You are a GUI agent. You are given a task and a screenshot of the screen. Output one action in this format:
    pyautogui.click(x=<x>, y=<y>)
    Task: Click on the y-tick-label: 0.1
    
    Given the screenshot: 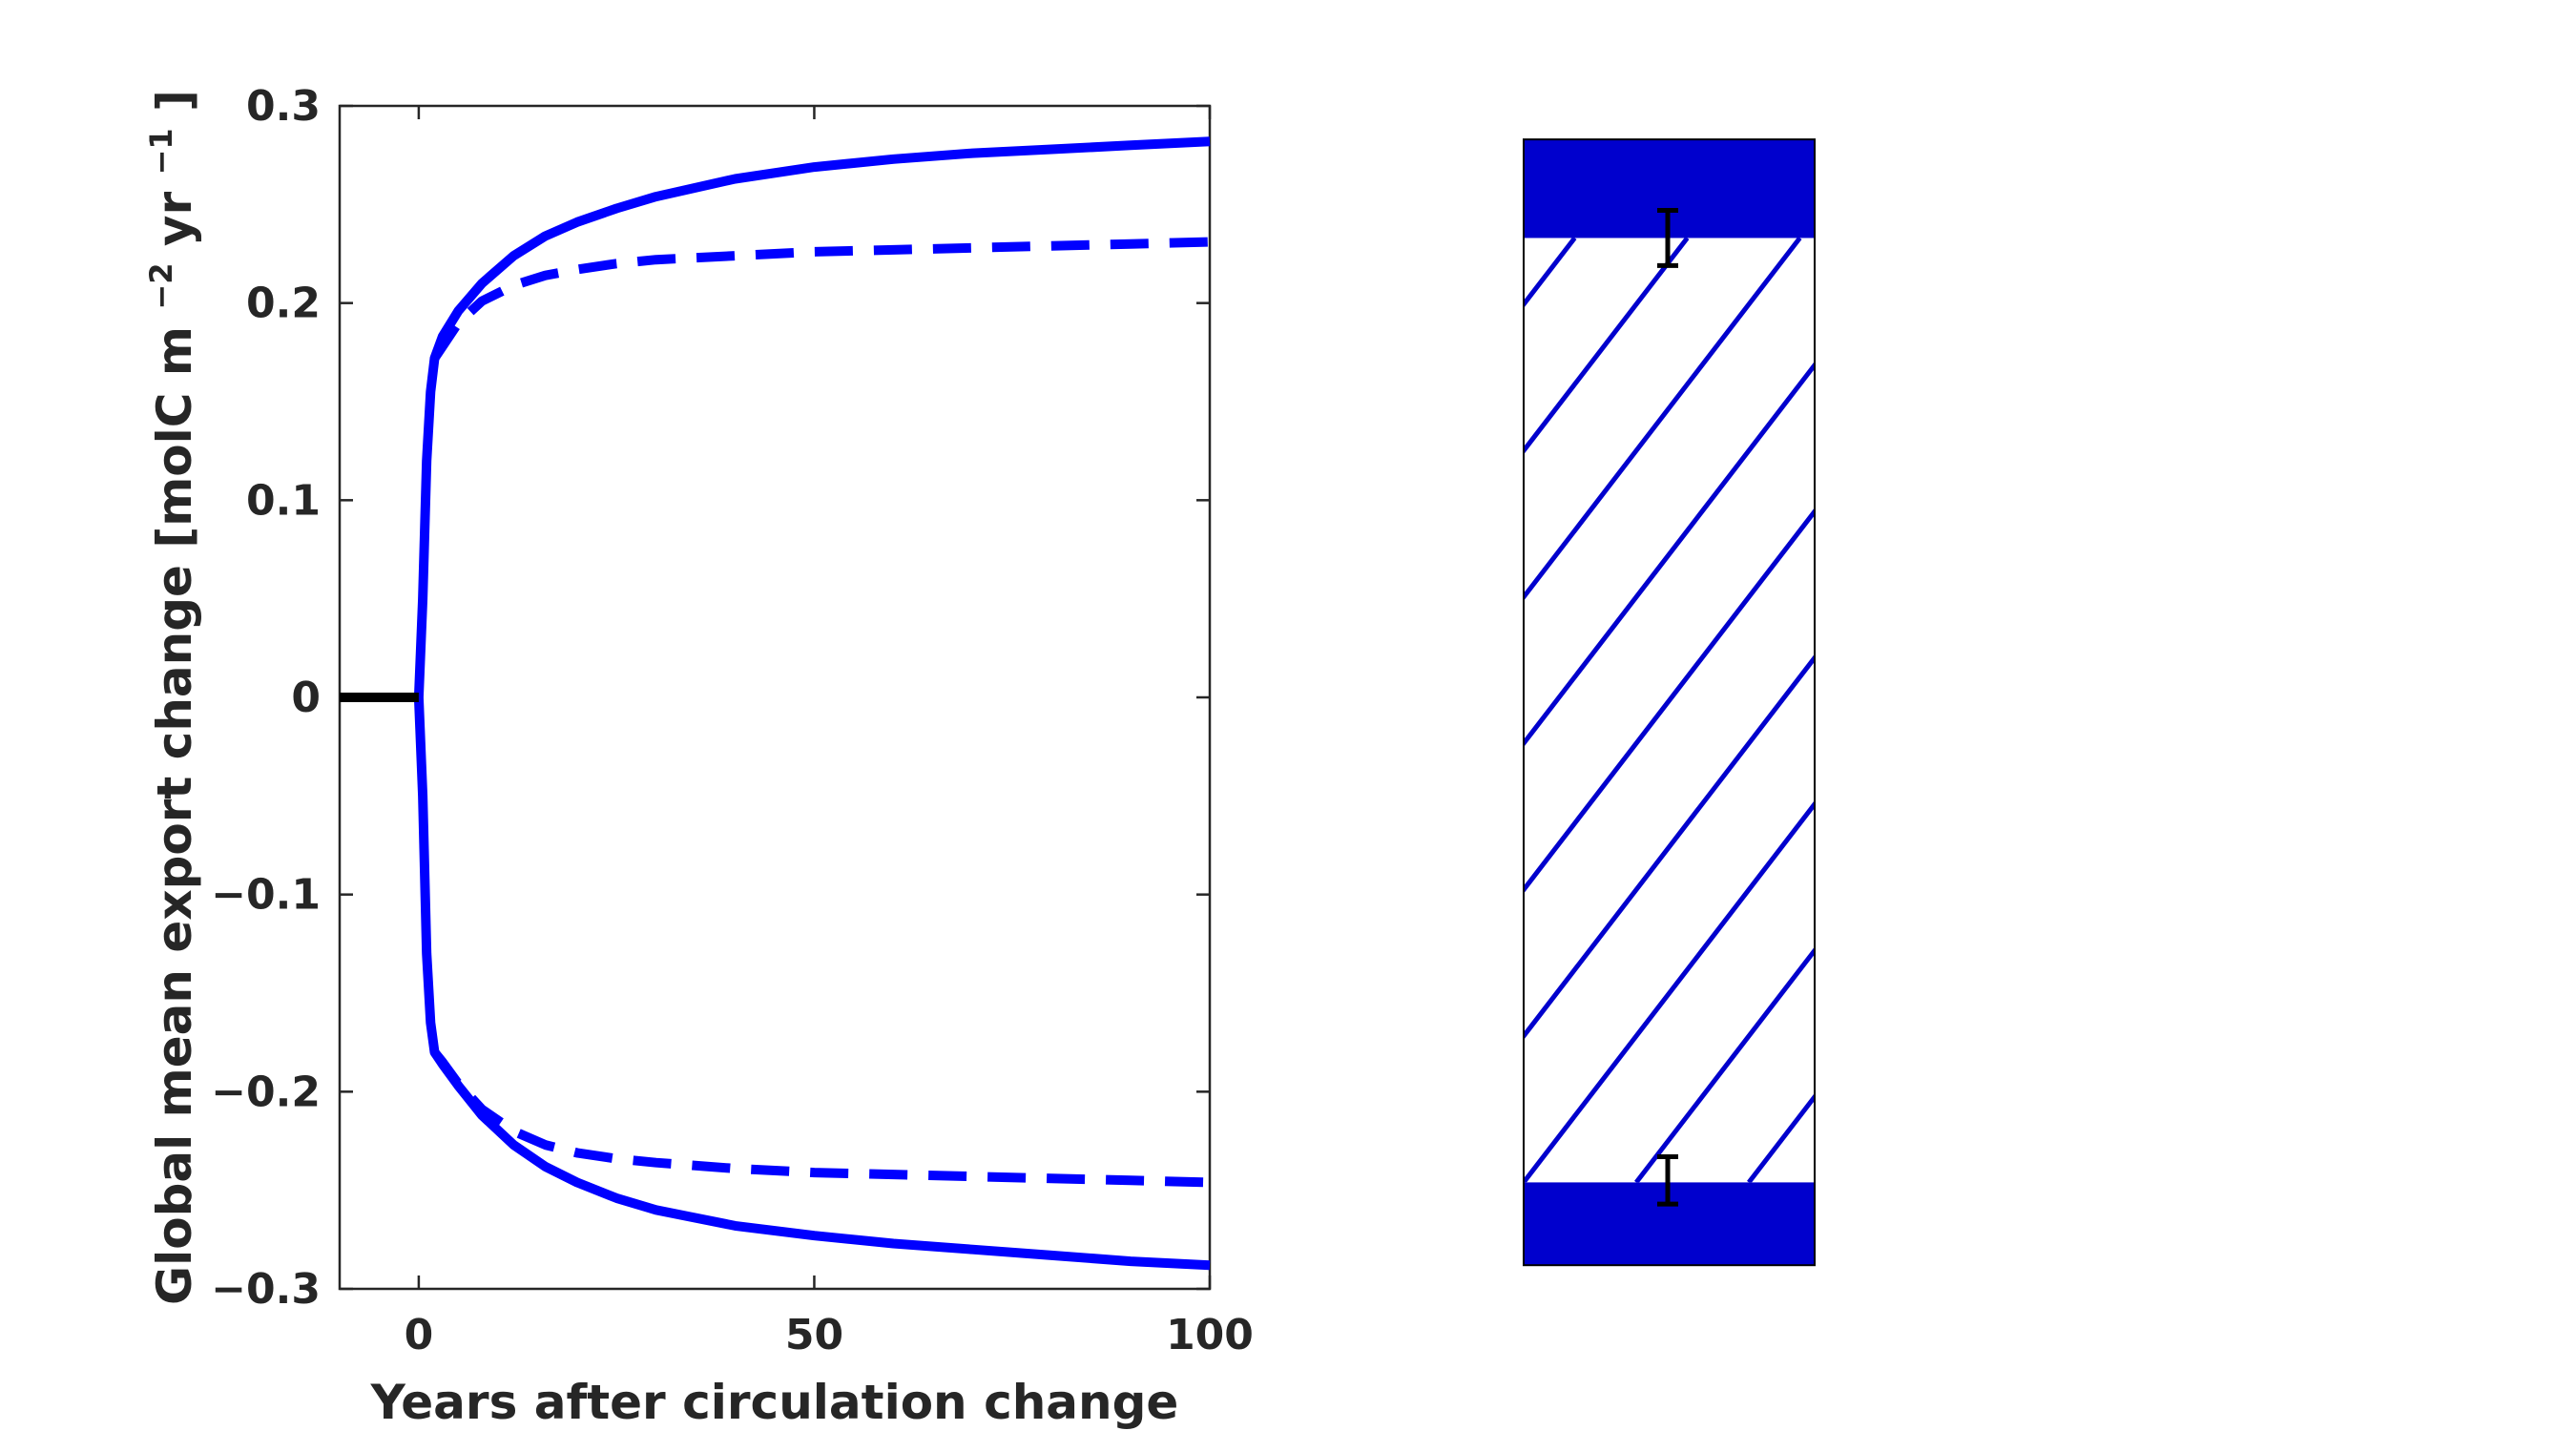 What is the action you would take?
    pyautogui.click(x=283, y=501)
    